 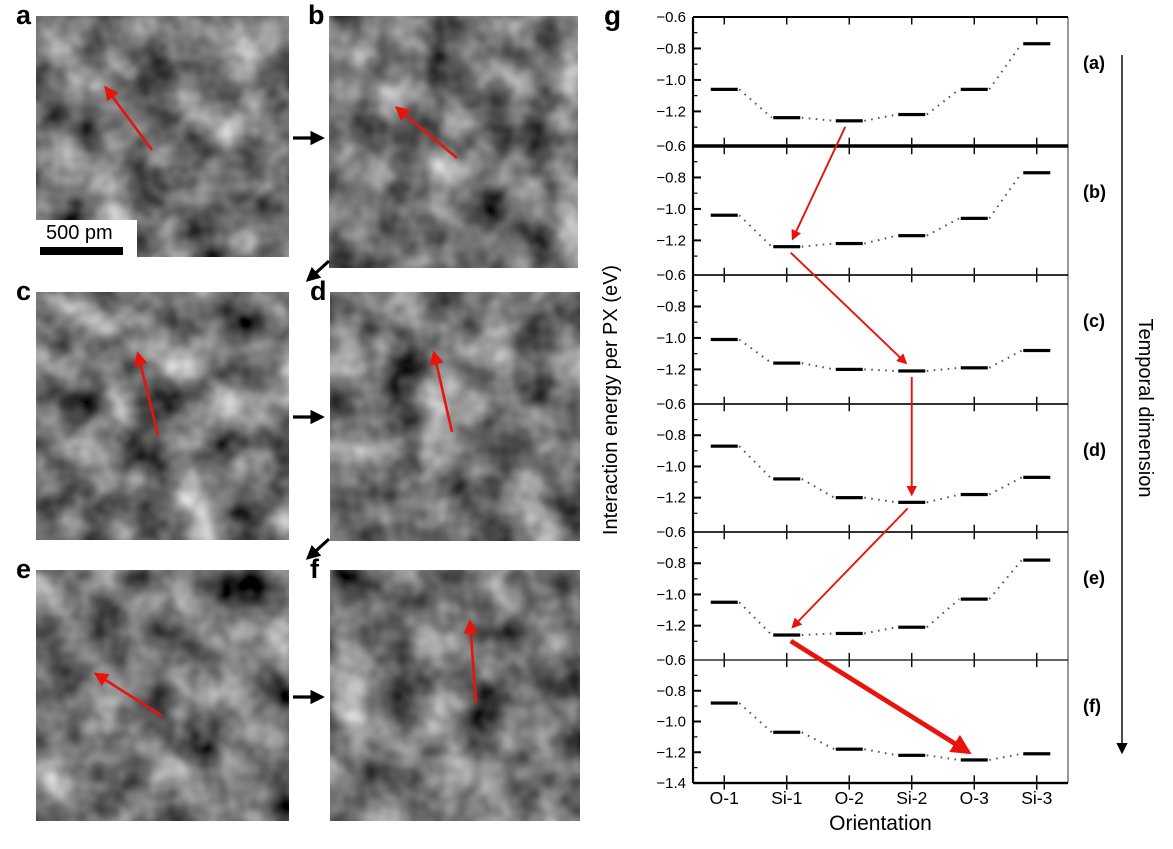 I want to click on temporal-dimension-label: Temporal dimension, so click(x=1145, y=408).